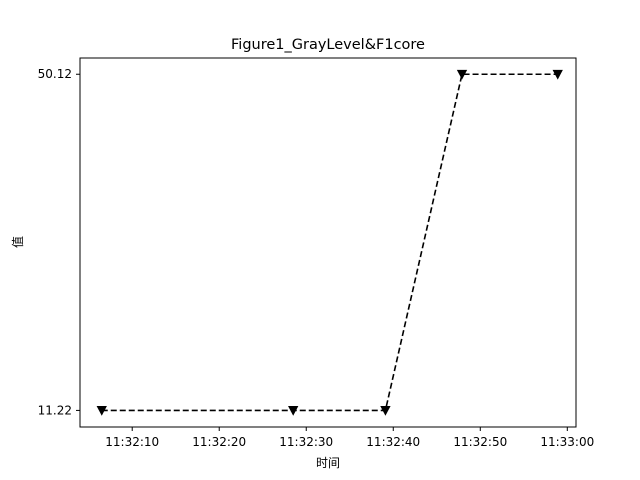 This screenshot has width=640, height=480. Describe the element at coordinates (59, 242) in the screenshot. I see `y-axis-ticks: 11.22 50.12` at that location.